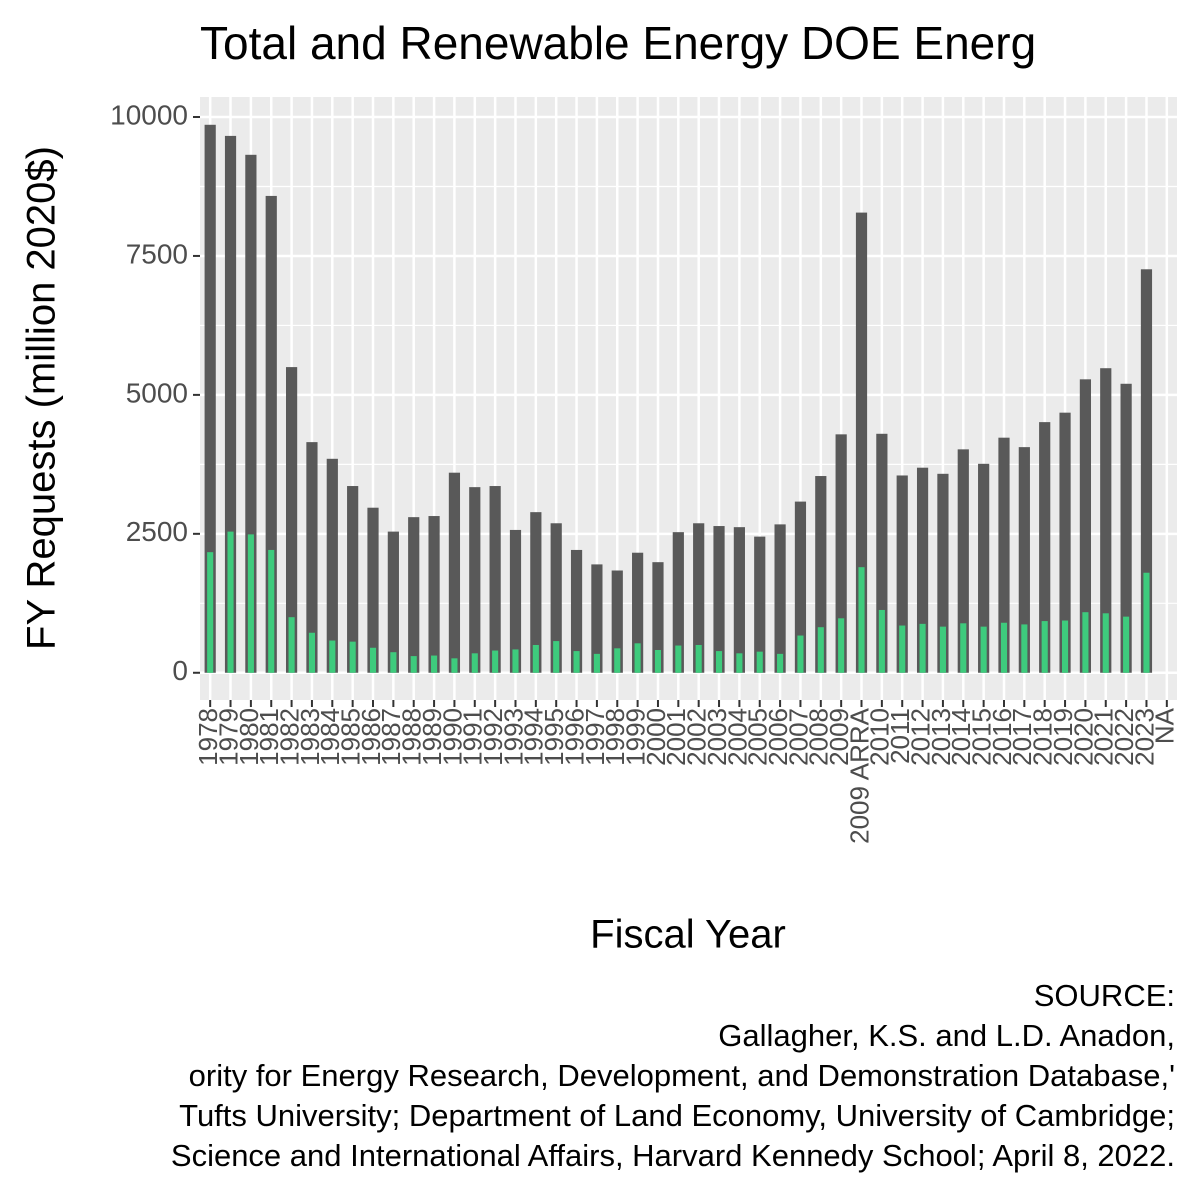 The image size is (1200, 1200). I want to click on x-tick-label: 2014, so click(961, 737).